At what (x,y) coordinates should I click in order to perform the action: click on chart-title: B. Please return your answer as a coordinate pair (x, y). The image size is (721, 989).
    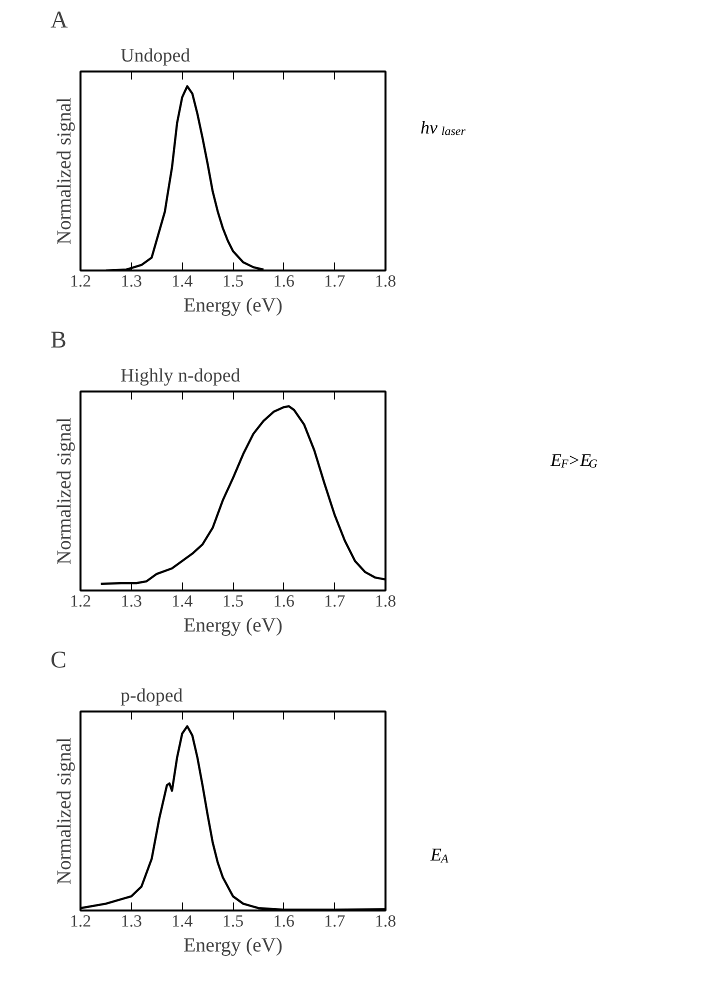
    Looking at the image, I should click on (58, 341).